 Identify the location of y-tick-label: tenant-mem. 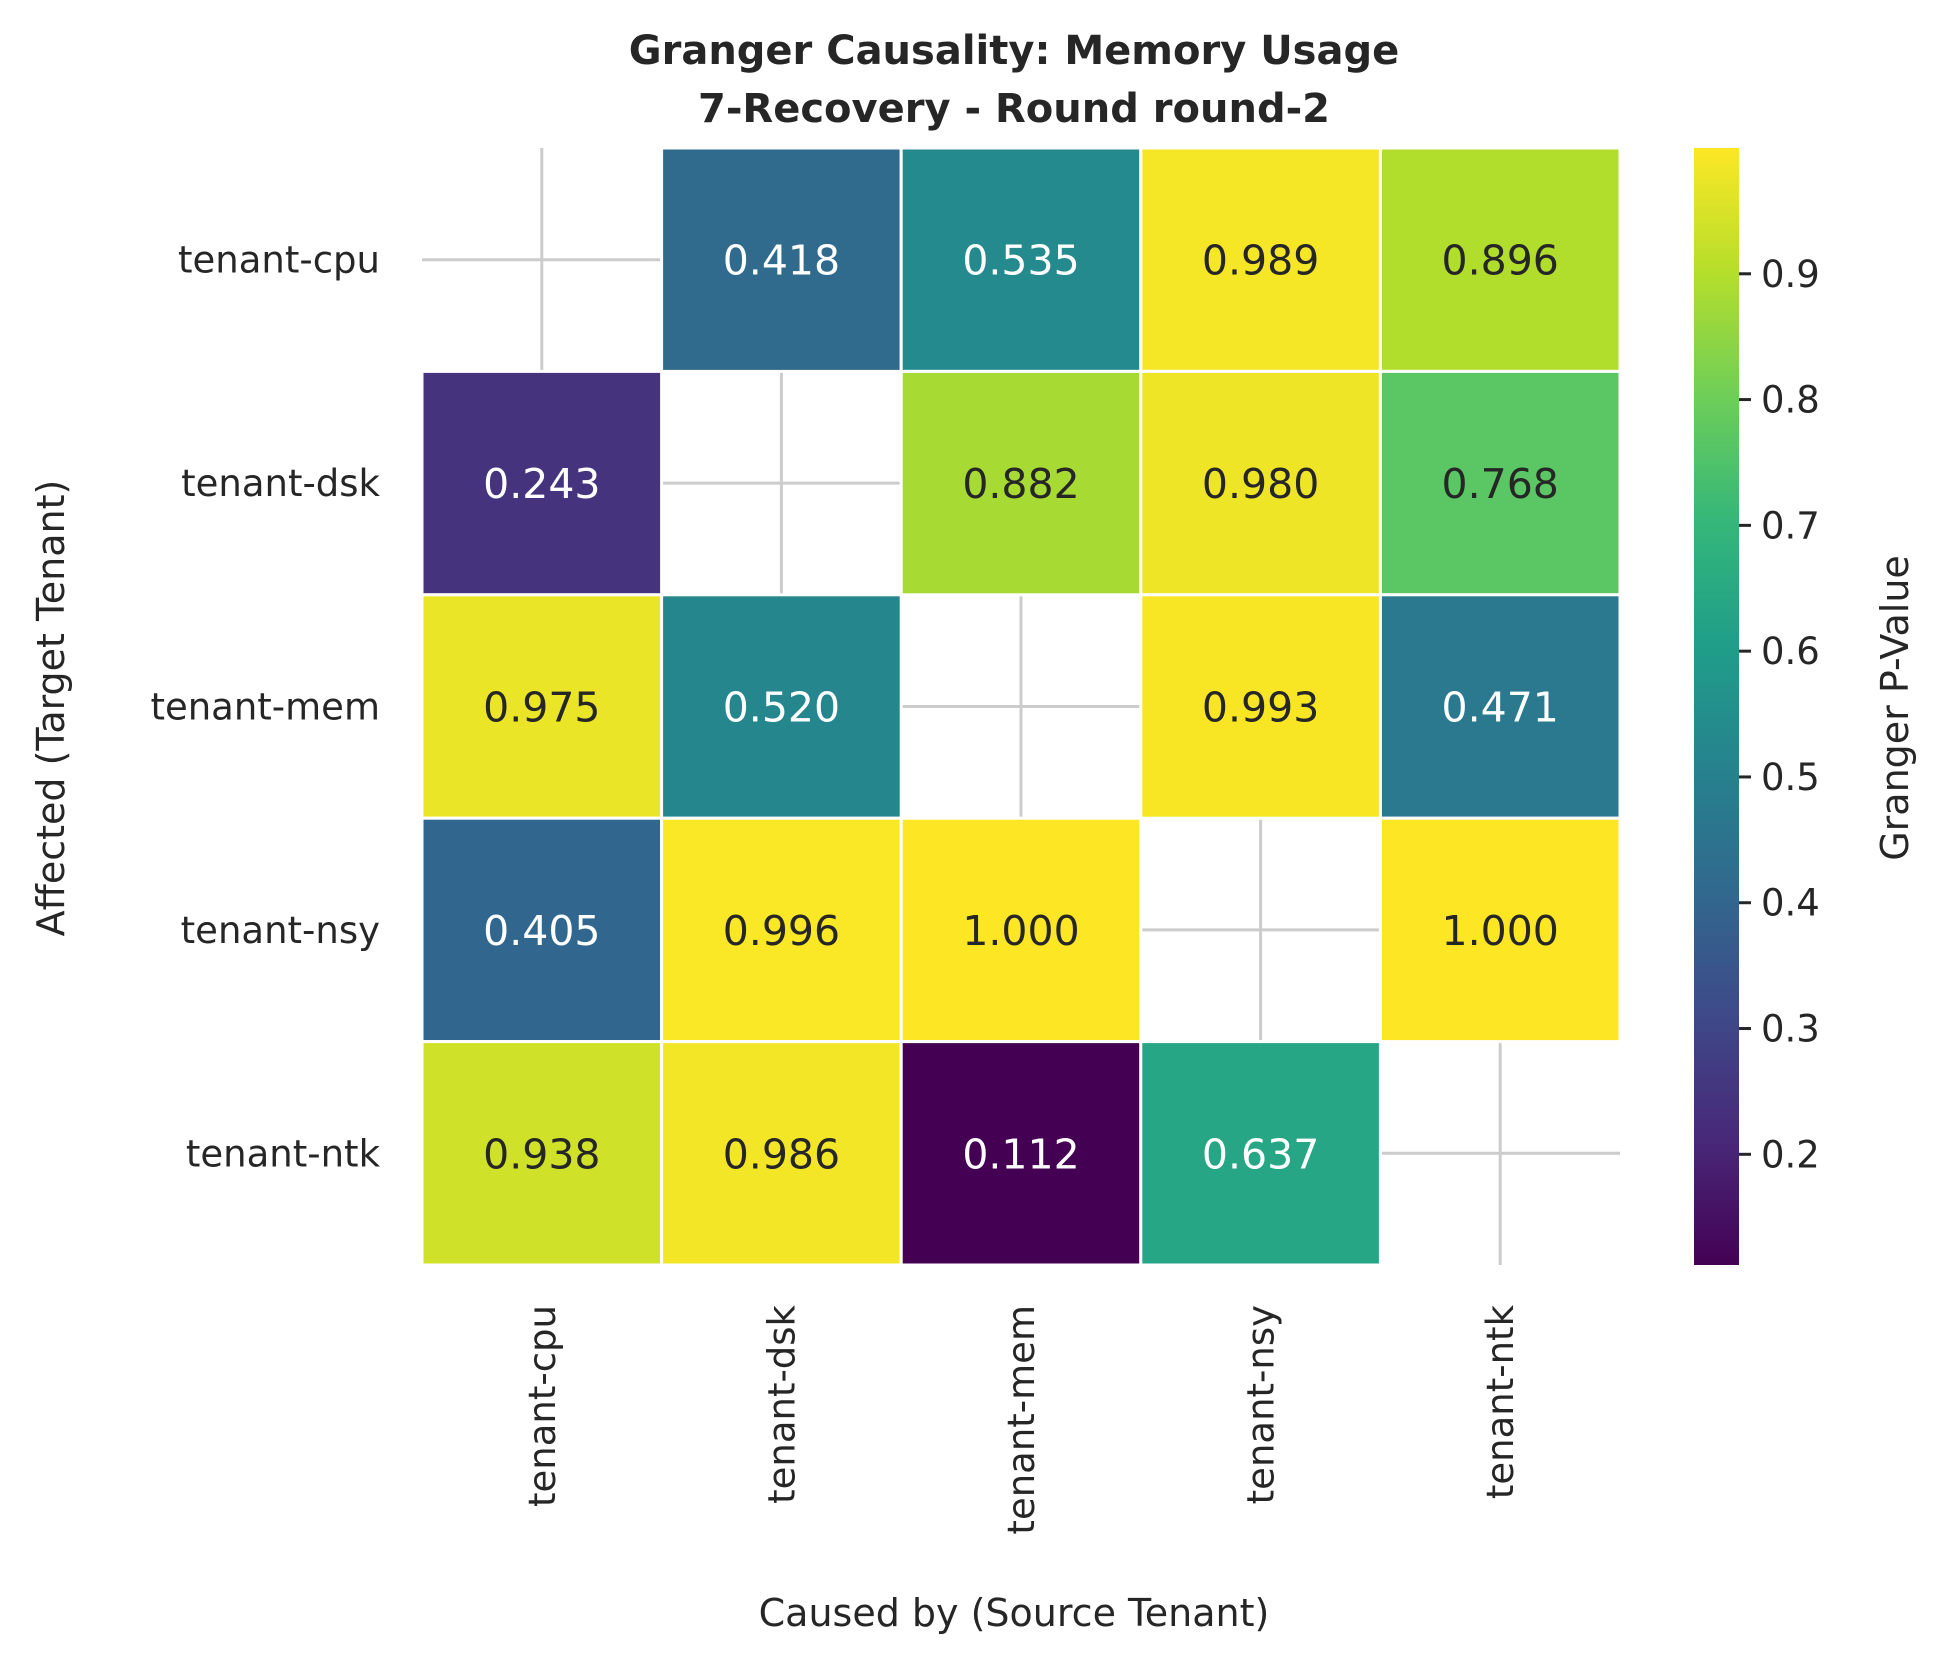
(265, 707).